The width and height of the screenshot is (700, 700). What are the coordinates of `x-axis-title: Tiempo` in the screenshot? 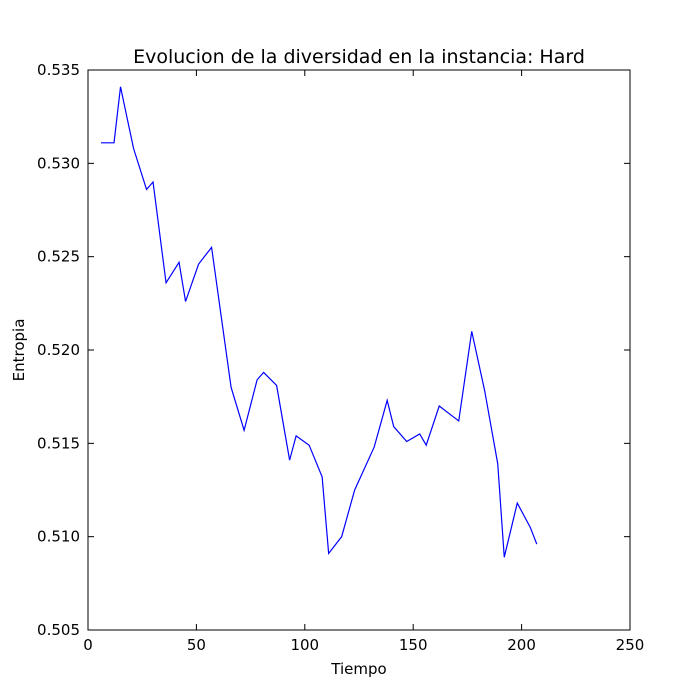 It's located at (358, 669).